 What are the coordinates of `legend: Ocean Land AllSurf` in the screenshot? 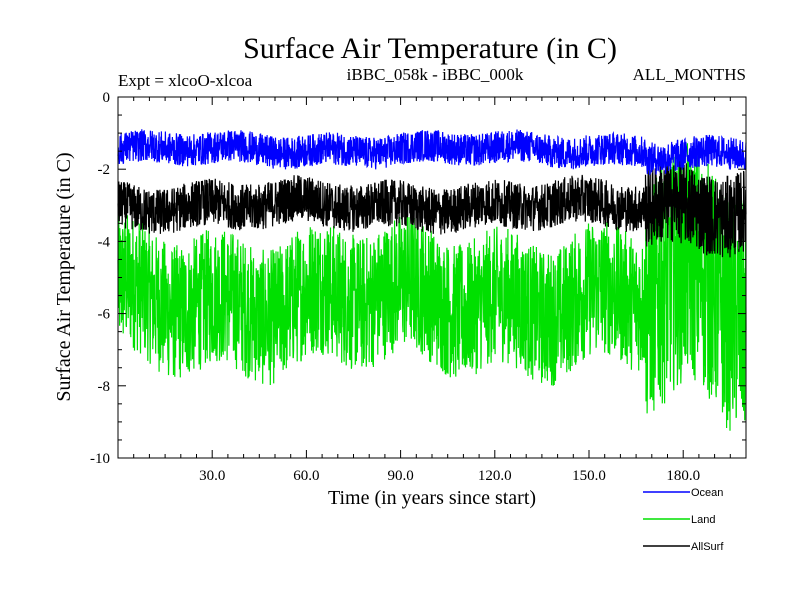 It's located at (683, 520).